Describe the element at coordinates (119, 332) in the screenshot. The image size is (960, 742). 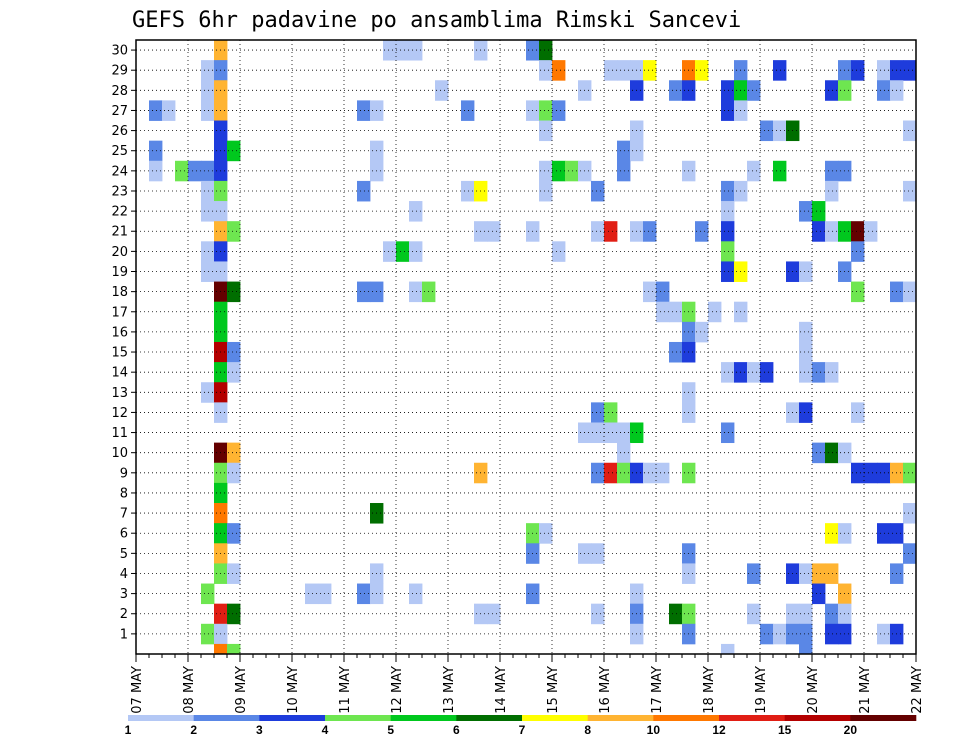
I see `y-tick-label: 16` at that location.